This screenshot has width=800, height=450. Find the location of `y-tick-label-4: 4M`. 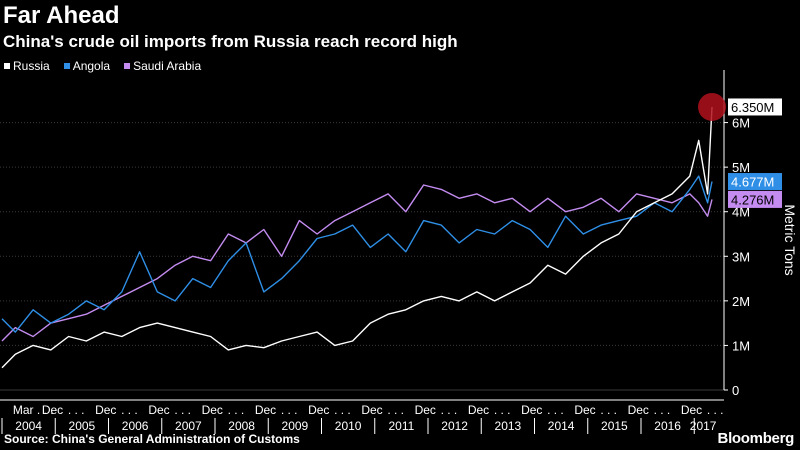

y-tick-label-4: 4M is located at coordinates (741, 212).